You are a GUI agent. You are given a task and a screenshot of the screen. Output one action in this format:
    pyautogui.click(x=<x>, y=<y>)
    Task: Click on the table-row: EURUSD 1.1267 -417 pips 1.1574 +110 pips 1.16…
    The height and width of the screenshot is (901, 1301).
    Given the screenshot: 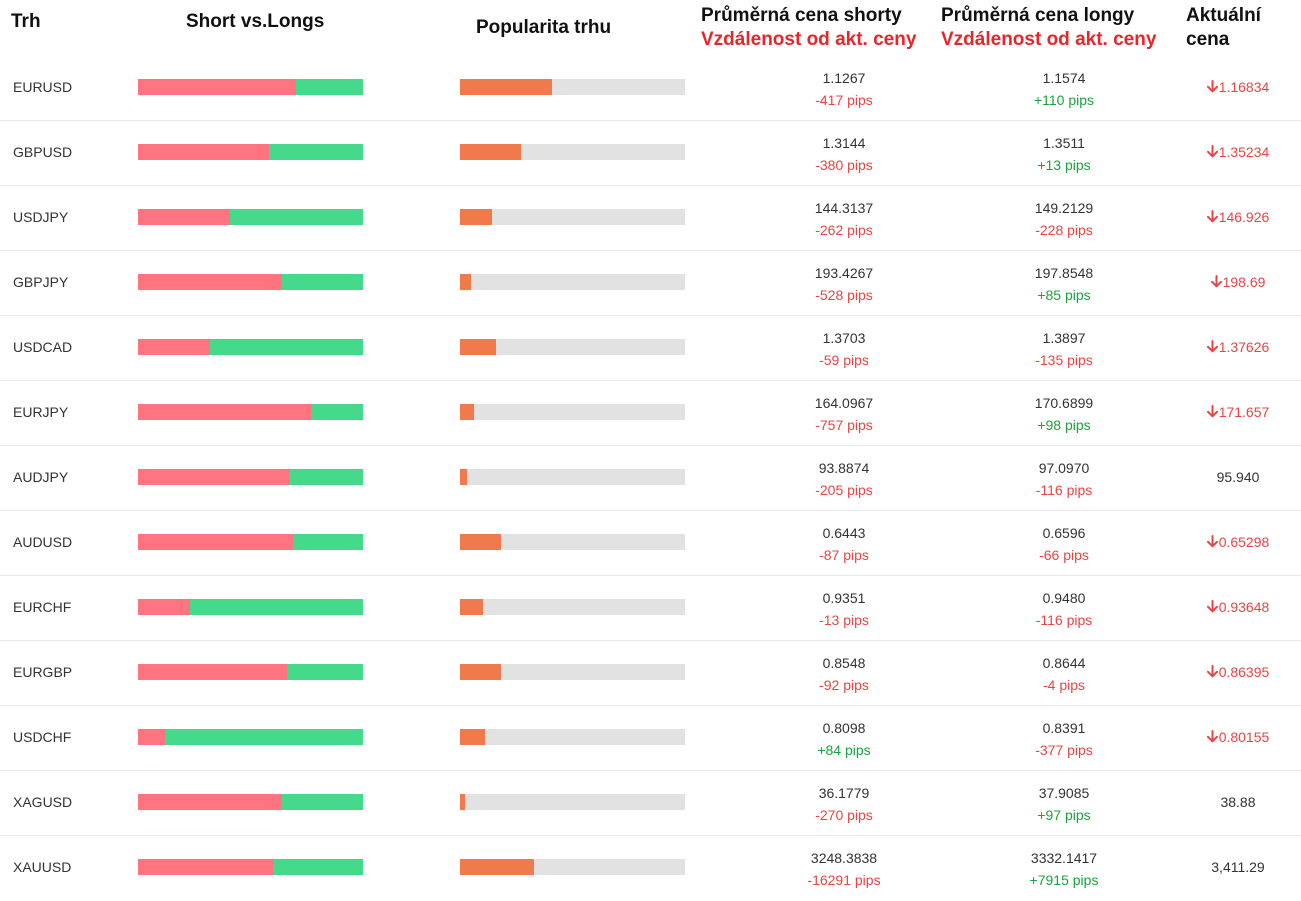 What is the action you would take?
    pyautogui.click(x=650, y=88)
    